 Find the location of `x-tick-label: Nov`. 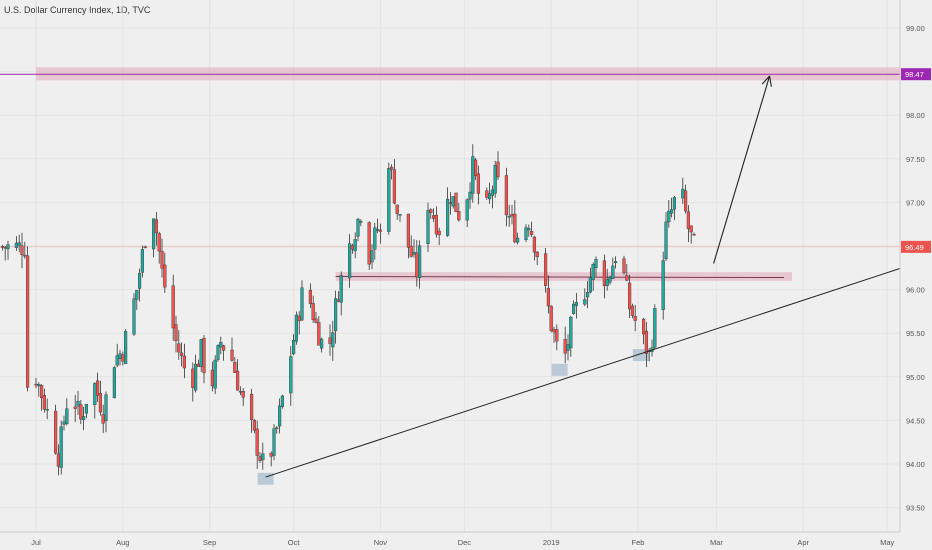

x-tick-label: Nov is located at coordinates (381, 542).